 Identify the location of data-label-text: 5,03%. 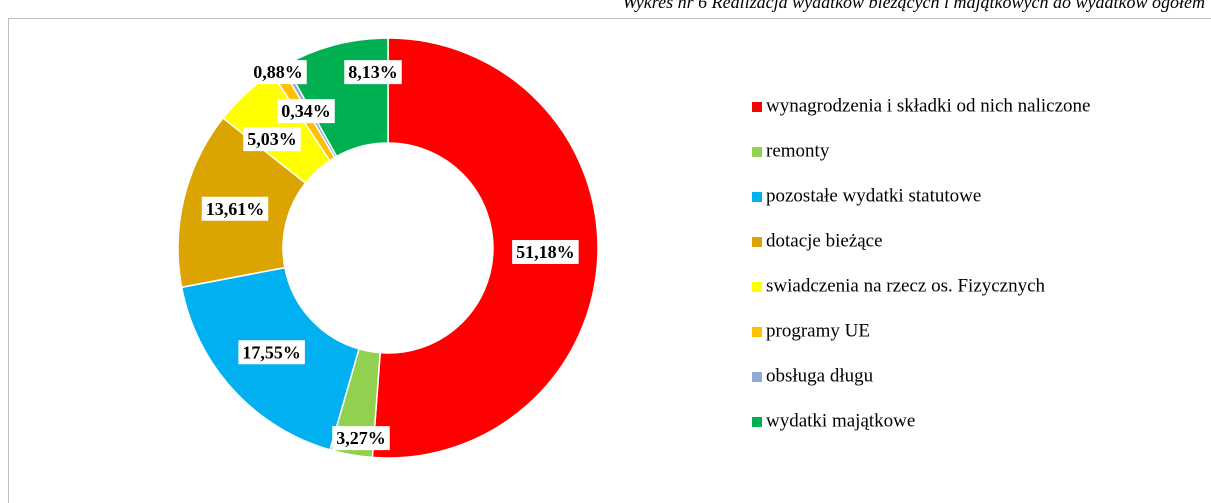
(272, 139).